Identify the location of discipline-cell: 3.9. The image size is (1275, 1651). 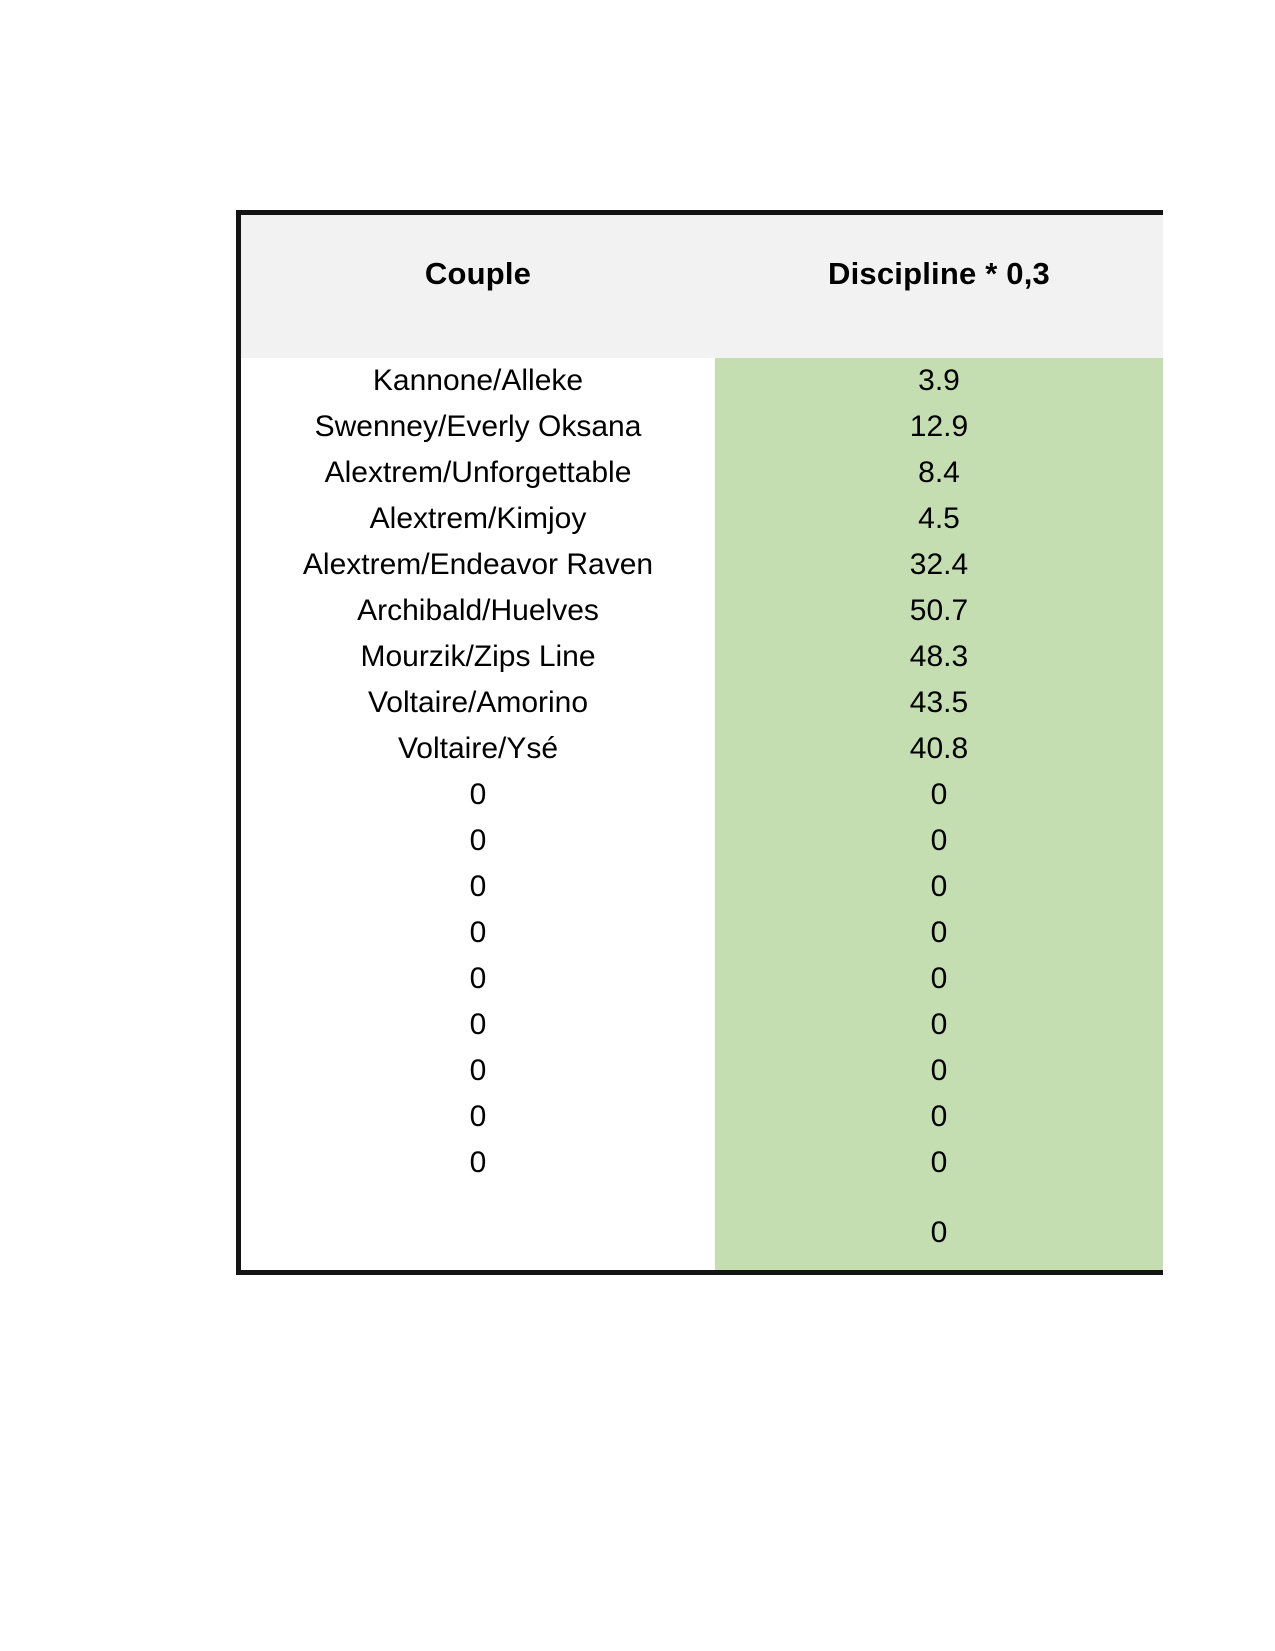
(939, 381).